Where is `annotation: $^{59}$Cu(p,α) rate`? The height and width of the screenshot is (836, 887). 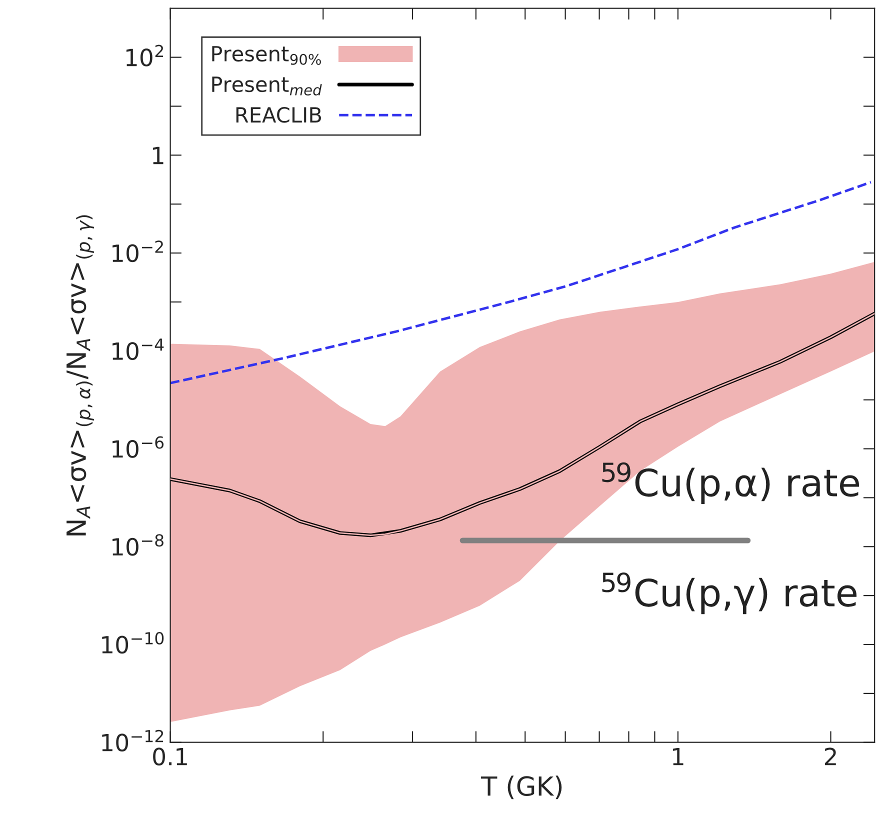 annotation: $^{59}$Cu(p,α) rate is located at coordinates (731, 483).